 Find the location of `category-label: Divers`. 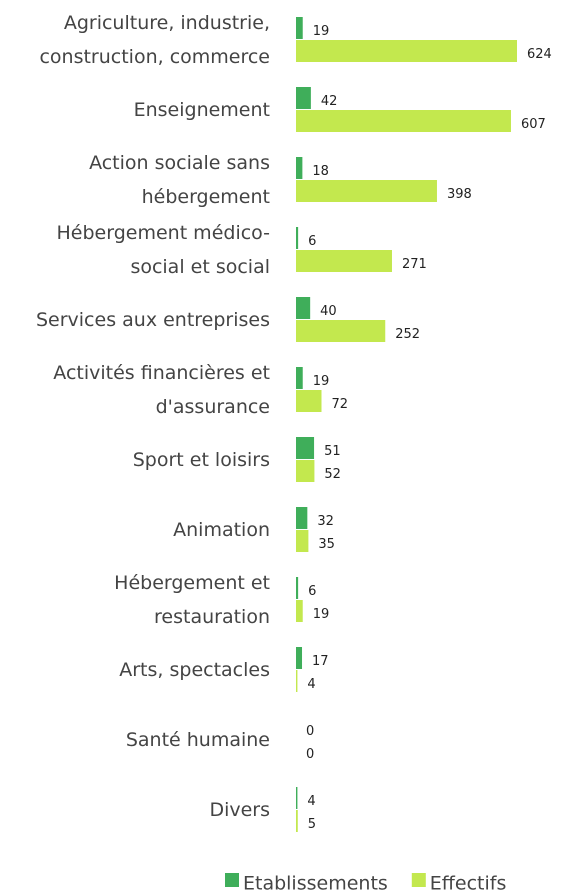

category-label: Divers is located at coordinates (239, 810).